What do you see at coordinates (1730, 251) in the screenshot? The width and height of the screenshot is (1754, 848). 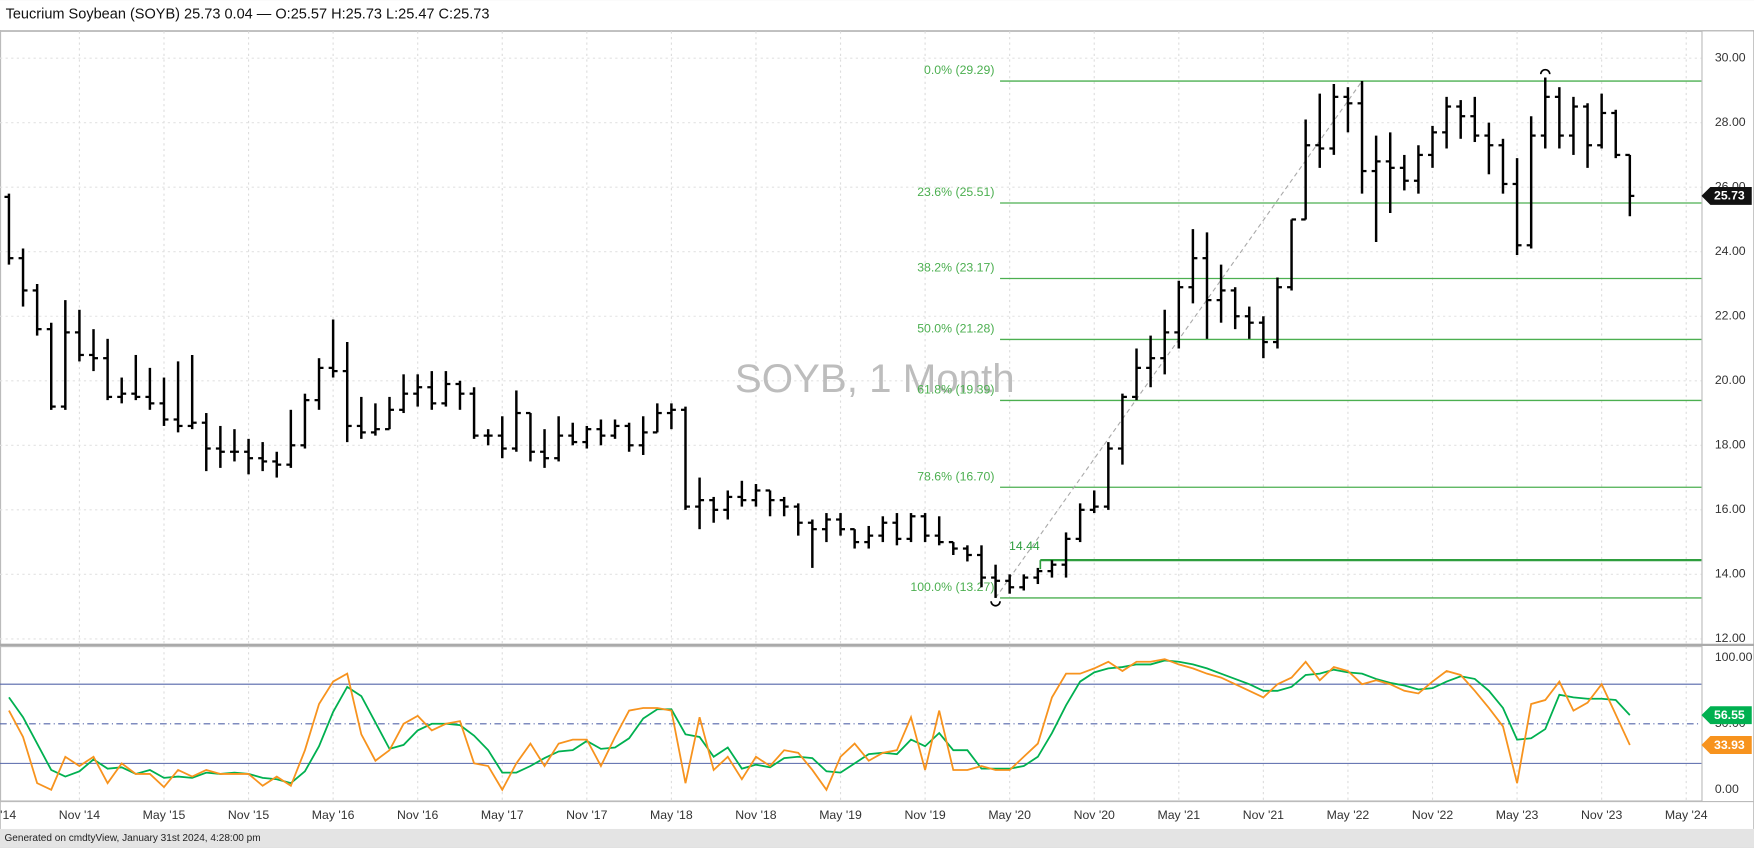 I see `y-tick-label: 24.00` at bounding box center [1730, 251].